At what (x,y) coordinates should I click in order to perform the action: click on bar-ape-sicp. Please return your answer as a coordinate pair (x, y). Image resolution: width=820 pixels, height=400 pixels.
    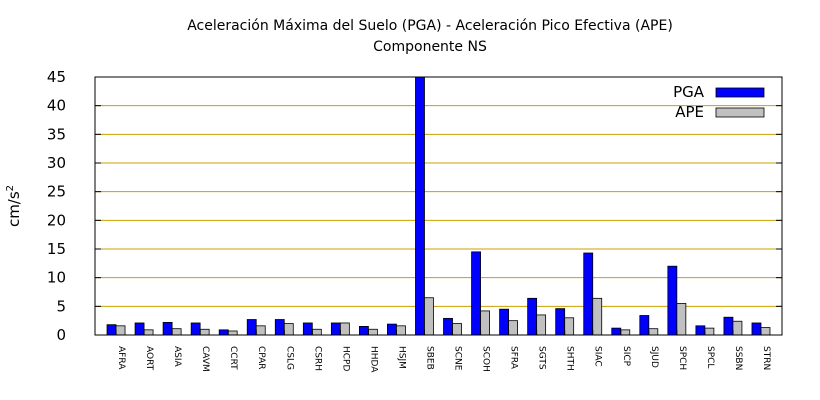
    Looking at the image, I should click on (625, 332).